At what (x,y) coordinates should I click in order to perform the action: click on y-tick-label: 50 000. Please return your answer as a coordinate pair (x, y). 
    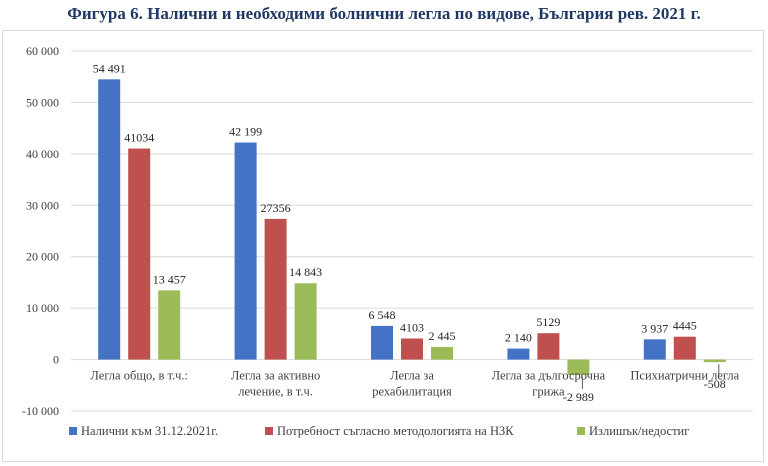
    Looking at the image, I should click on (42, 102).